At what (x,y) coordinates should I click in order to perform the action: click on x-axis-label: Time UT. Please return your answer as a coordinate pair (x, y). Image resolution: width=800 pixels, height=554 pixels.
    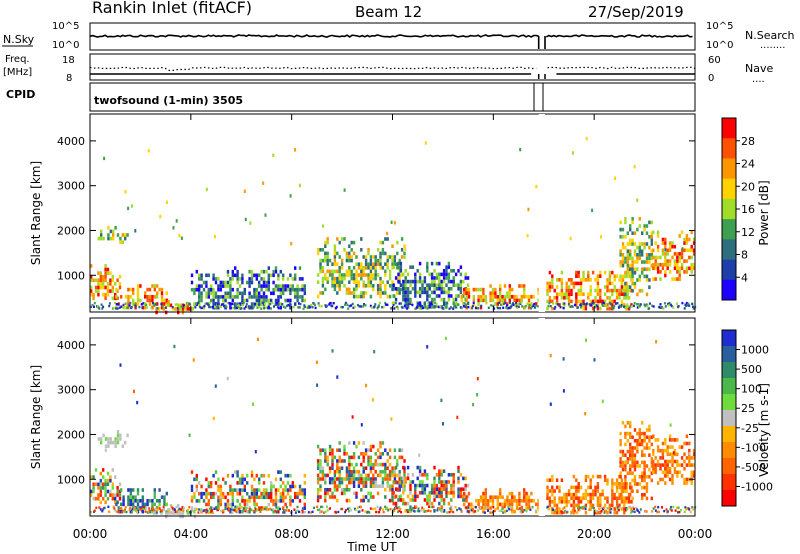
    Looking at the image, I should click on (371, 547).